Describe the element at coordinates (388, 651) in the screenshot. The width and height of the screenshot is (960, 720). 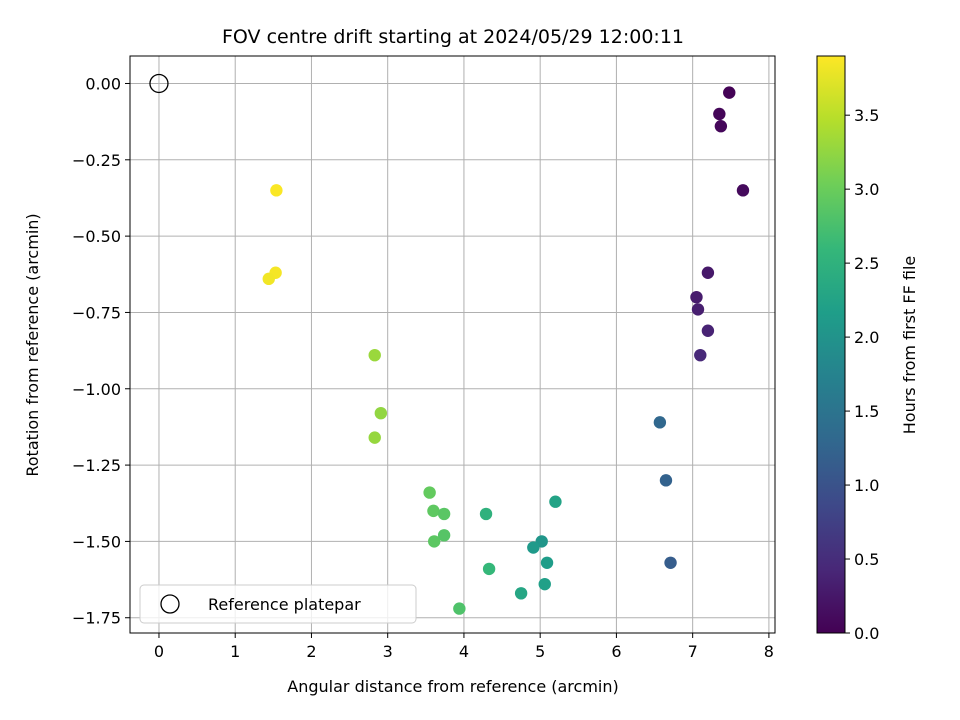
I see `x-tick-label: 3` at that location.